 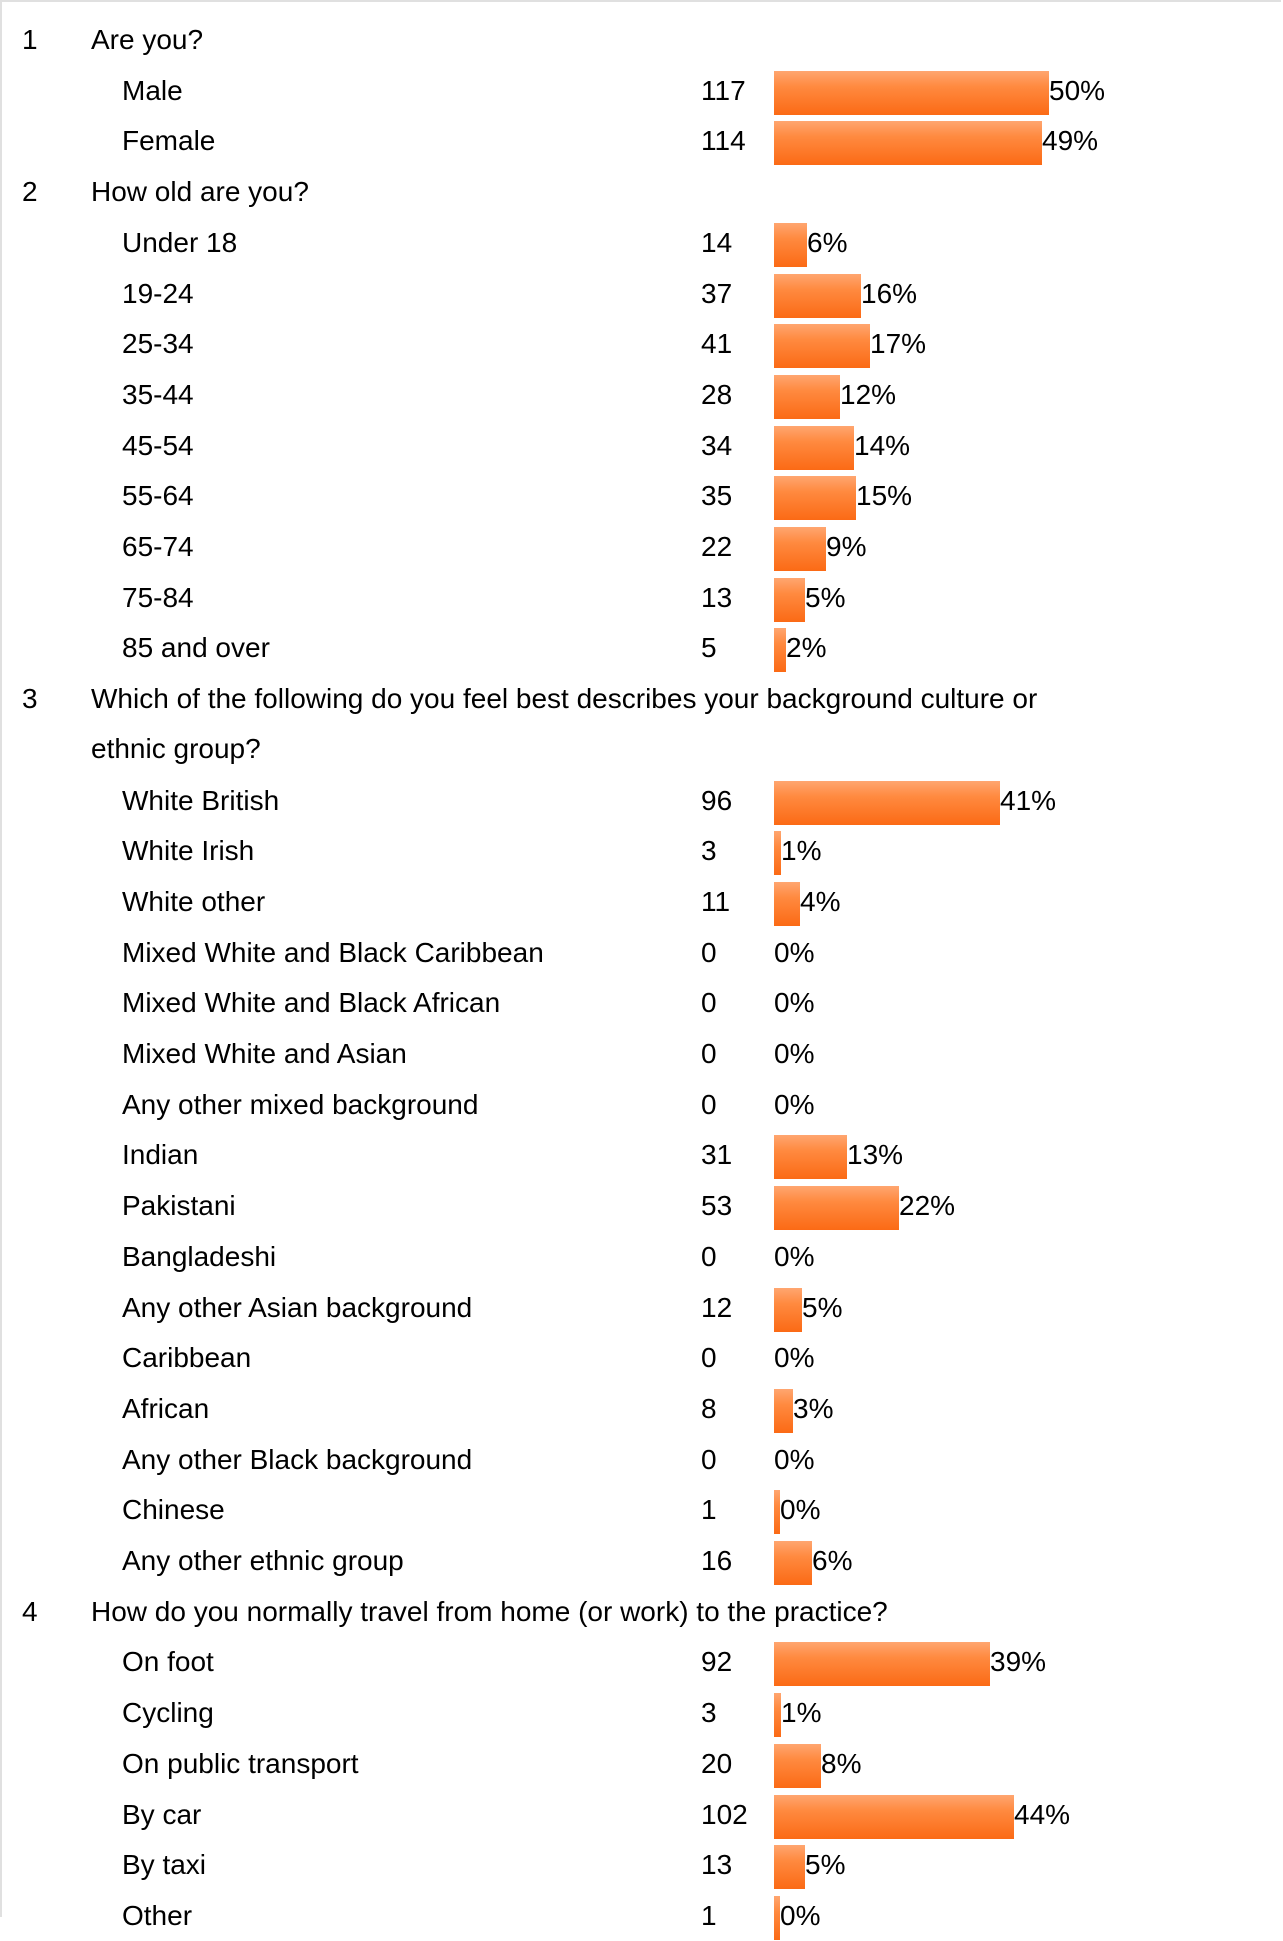 I want to click on answer-label: Mixed White and Black African, so click(x=311, y=1003).